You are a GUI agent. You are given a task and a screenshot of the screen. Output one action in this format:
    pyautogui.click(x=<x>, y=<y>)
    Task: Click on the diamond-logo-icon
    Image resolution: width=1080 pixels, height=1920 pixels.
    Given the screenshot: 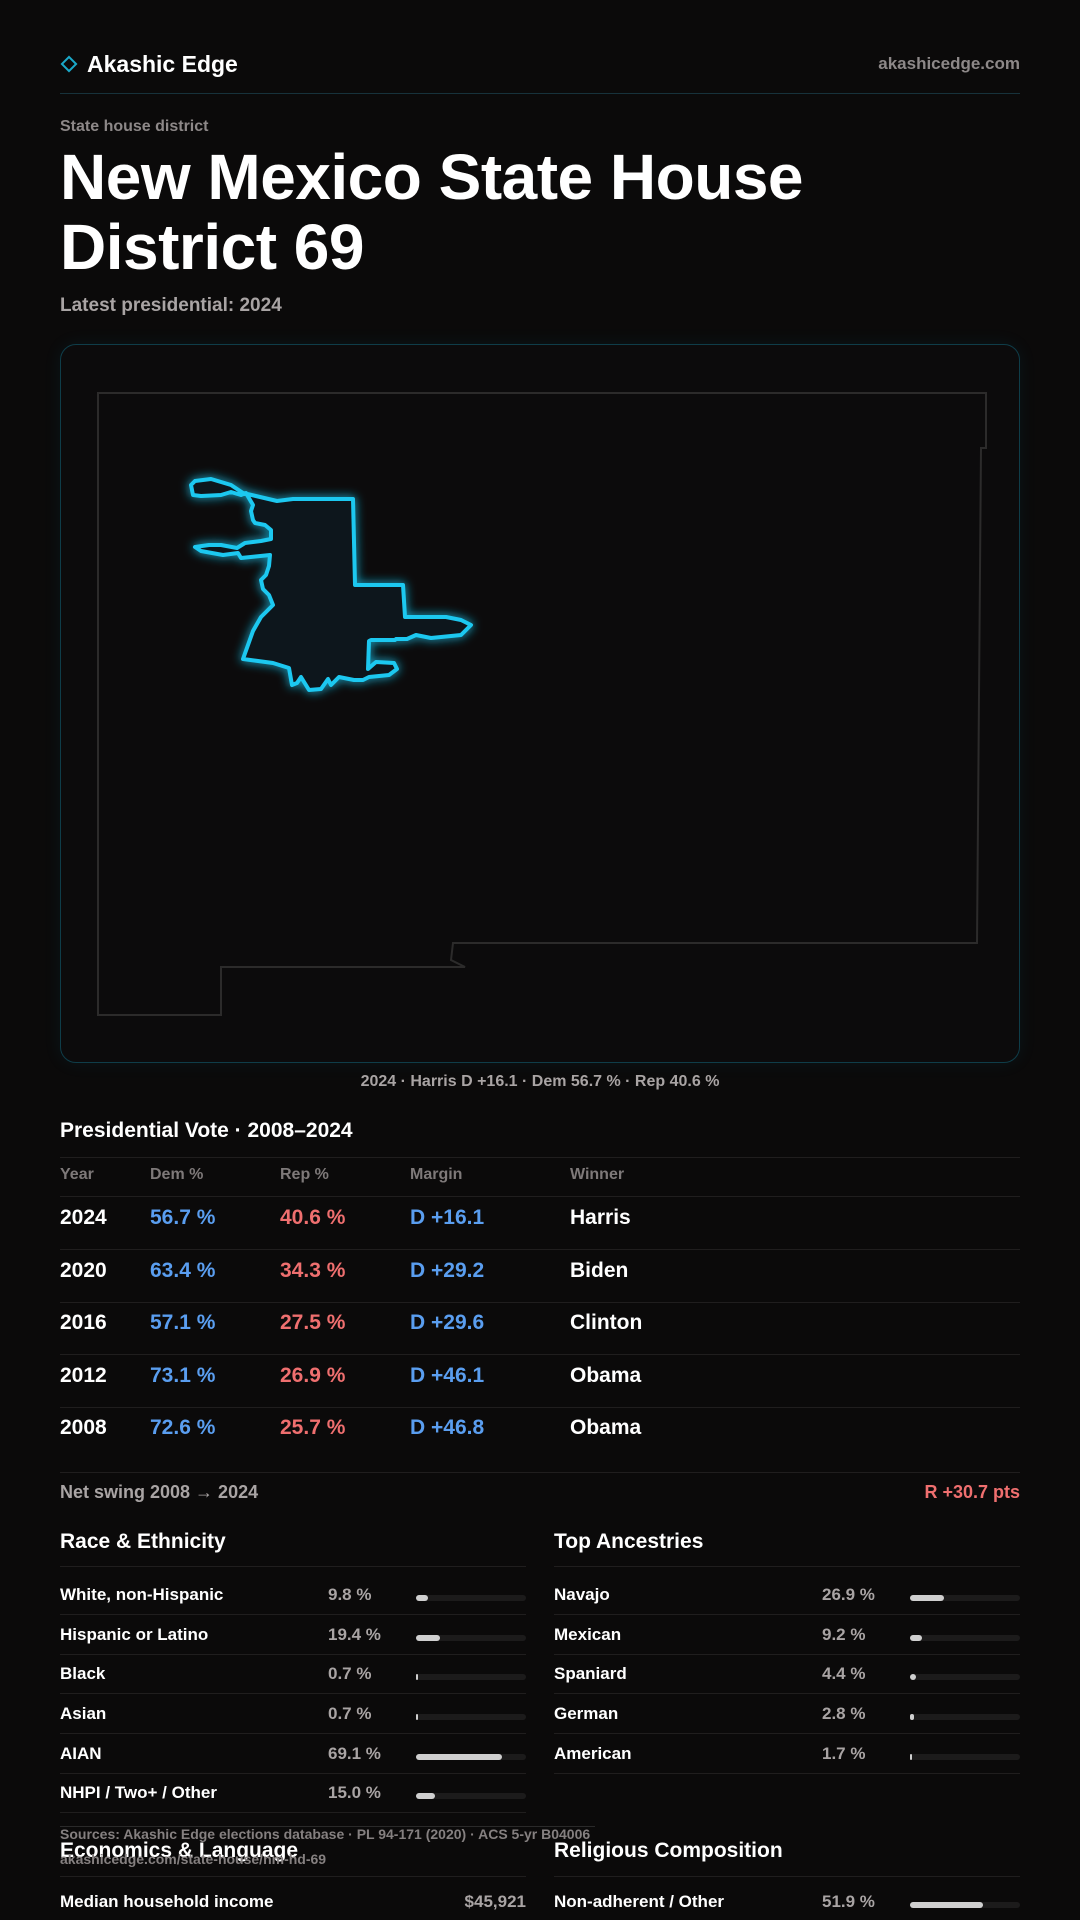 What is the action you would take?
    pyautogui.click(x=69, y=64)
    